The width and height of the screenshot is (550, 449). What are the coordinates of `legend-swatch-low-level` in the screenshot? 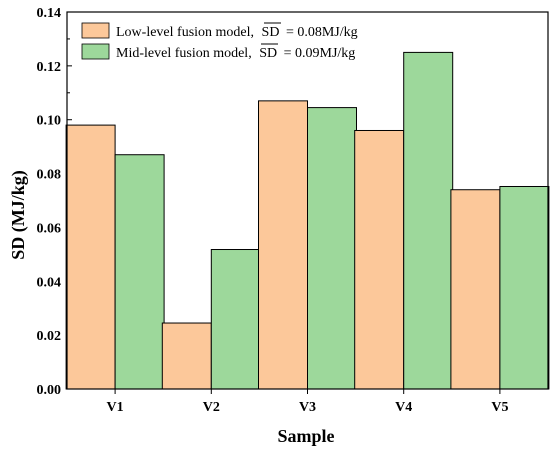 It's located at (95, 30).